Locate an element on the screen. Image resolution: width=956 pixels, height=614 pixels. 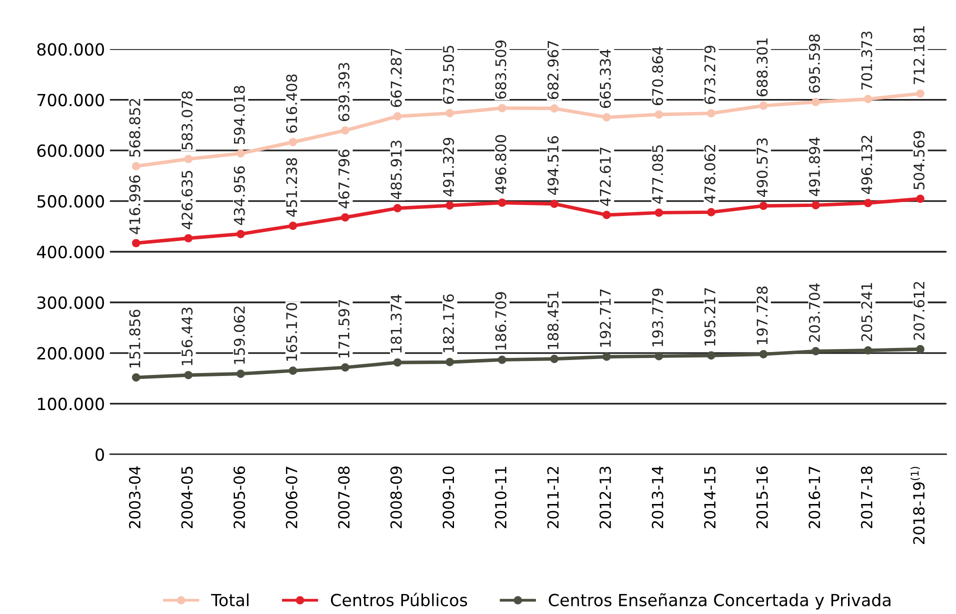
data-label: 478.062 is located at coordinates (710, 174).